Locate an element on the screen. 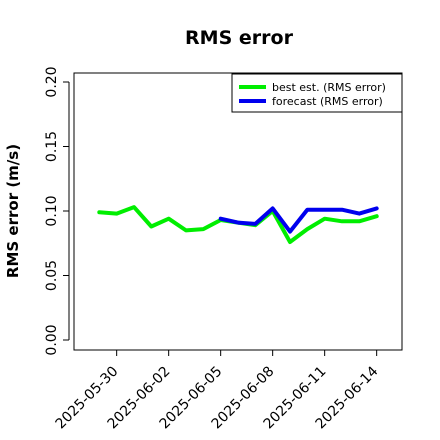  y-axis: 0.00 0.05 0.10 0.15 0.20 is located at coordinates (57, 211).